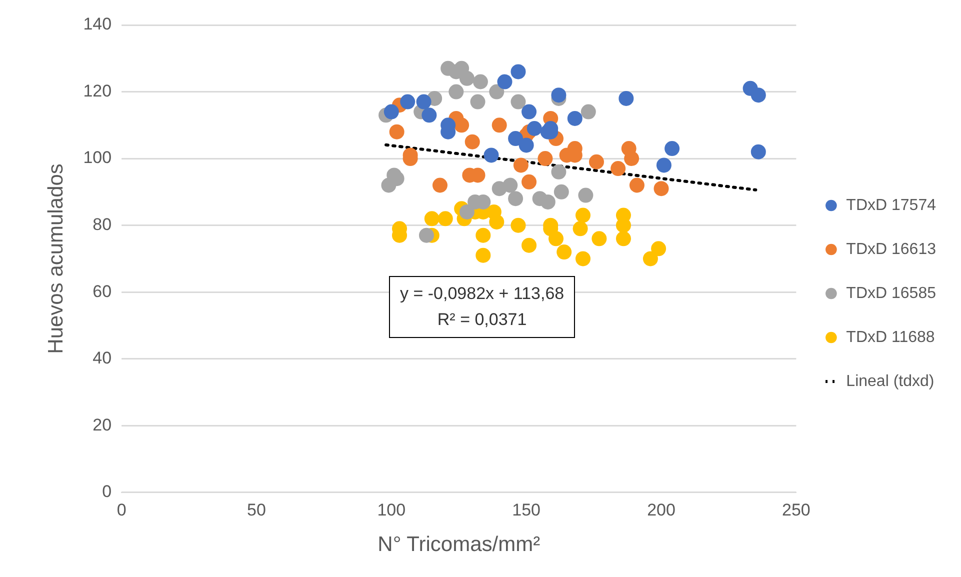  What do you see at coordinates (661, 510) in the screenshot?
I see `x-tick-label: 200` at bounding box center [661, 510].